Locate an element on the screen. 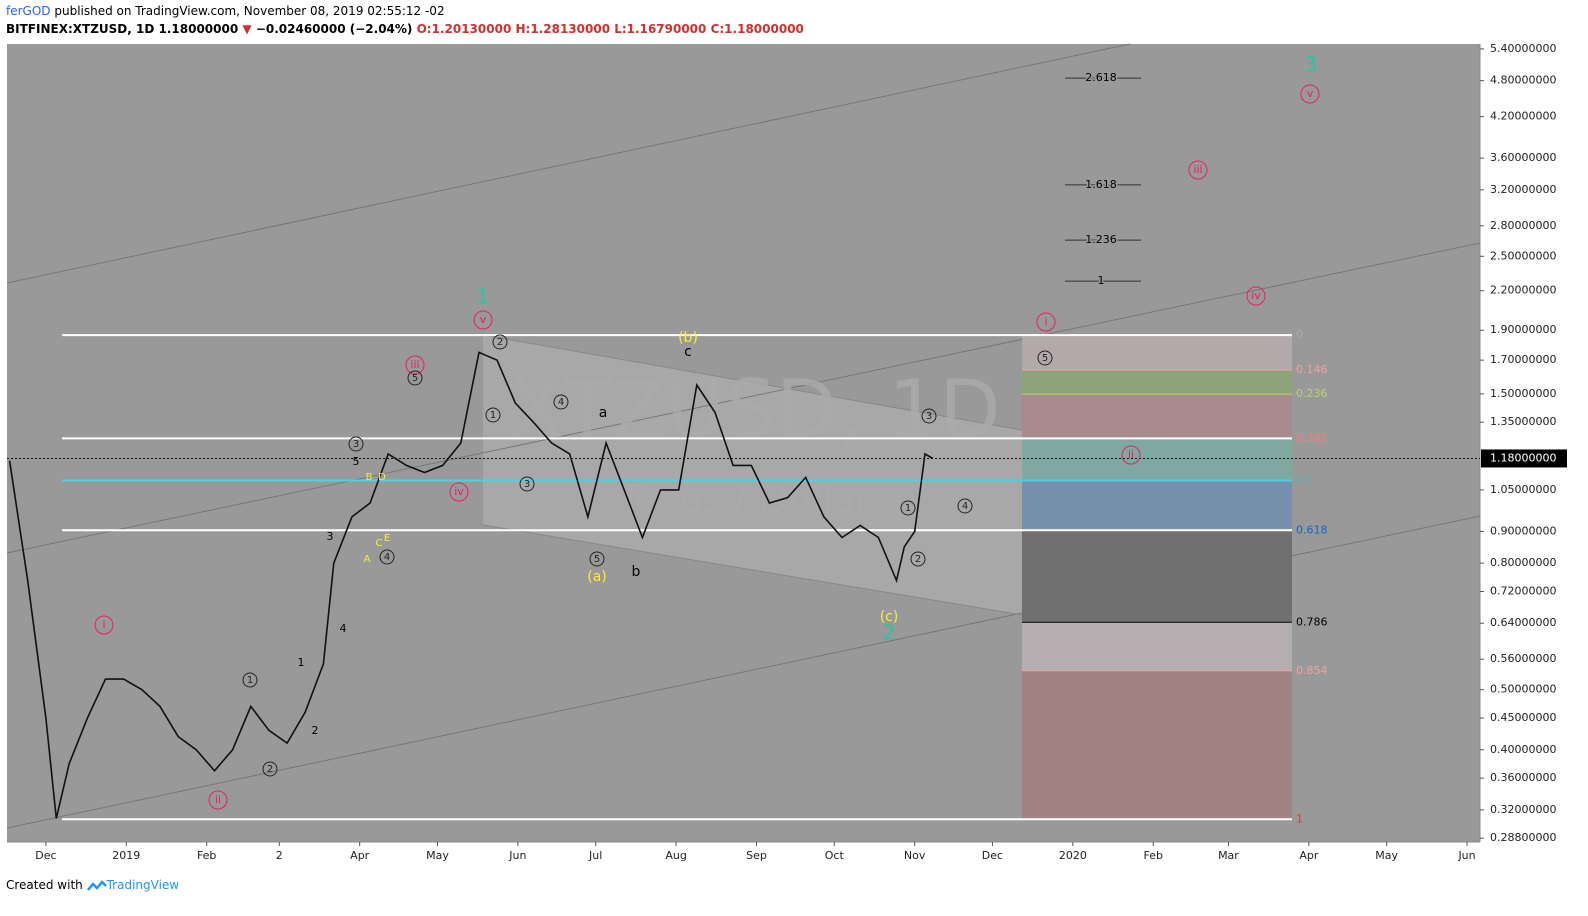 The height and width of the screenshot is (916, 1588). channel-fill is located at coordinates (752, 475).